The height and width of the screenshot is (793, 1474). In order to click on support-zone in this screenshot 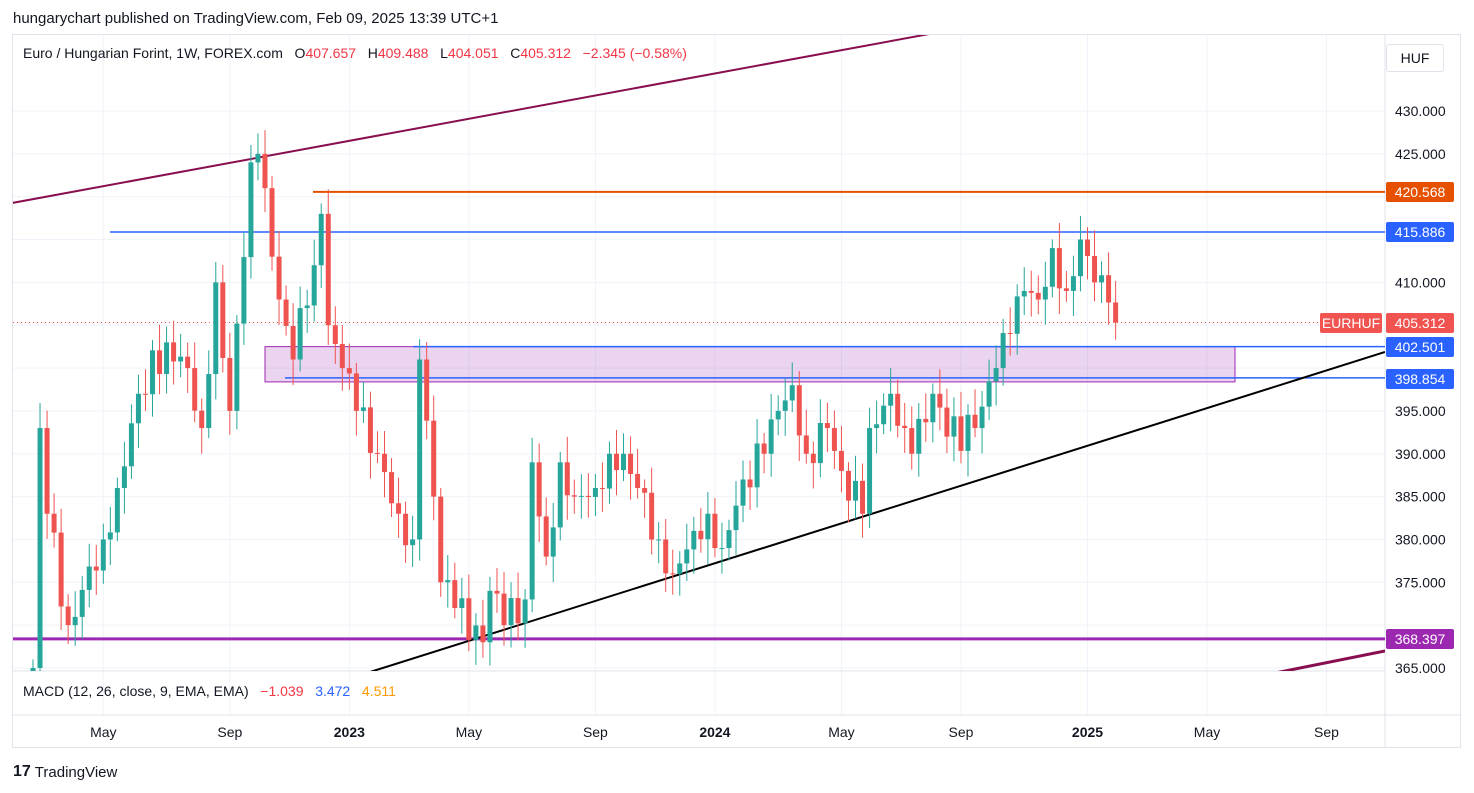, I will do `click(750, 364)`.